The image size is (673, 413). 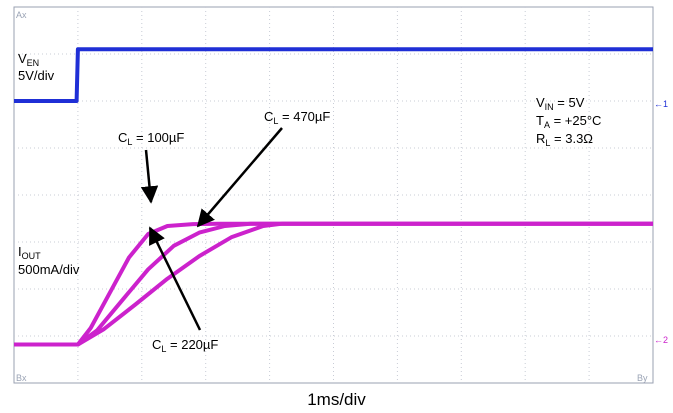 I want to click on corner-label-bottom-left: Bx, so click(x=21, y=378).